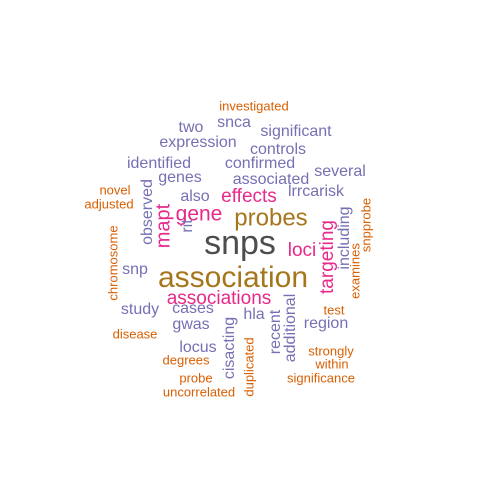 The height and width of the screenshot is (480, 480). What do you see at coordinates (326, 323) in the screenshot?
I see `word-region: region` at bounding box center [326, 323].